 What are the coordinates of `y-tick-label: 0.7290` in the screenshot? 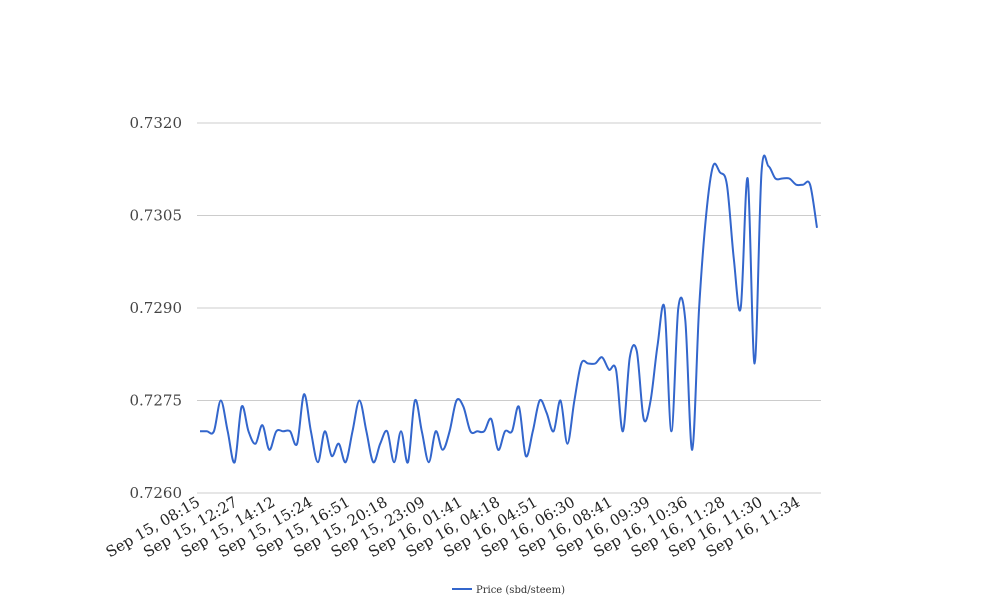 It's located at (156, 308).